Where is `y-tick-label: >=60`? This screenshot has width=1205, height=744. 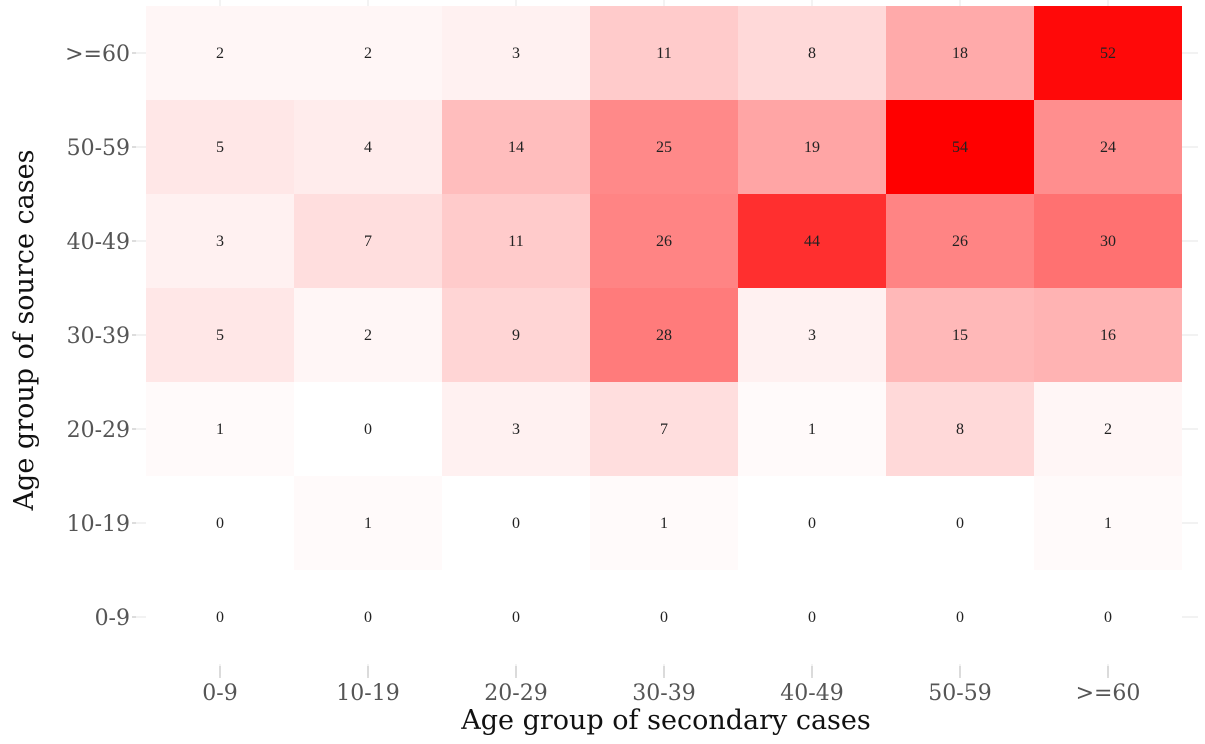
y-tick-label: >=60 is located at coordinates (97, 54).